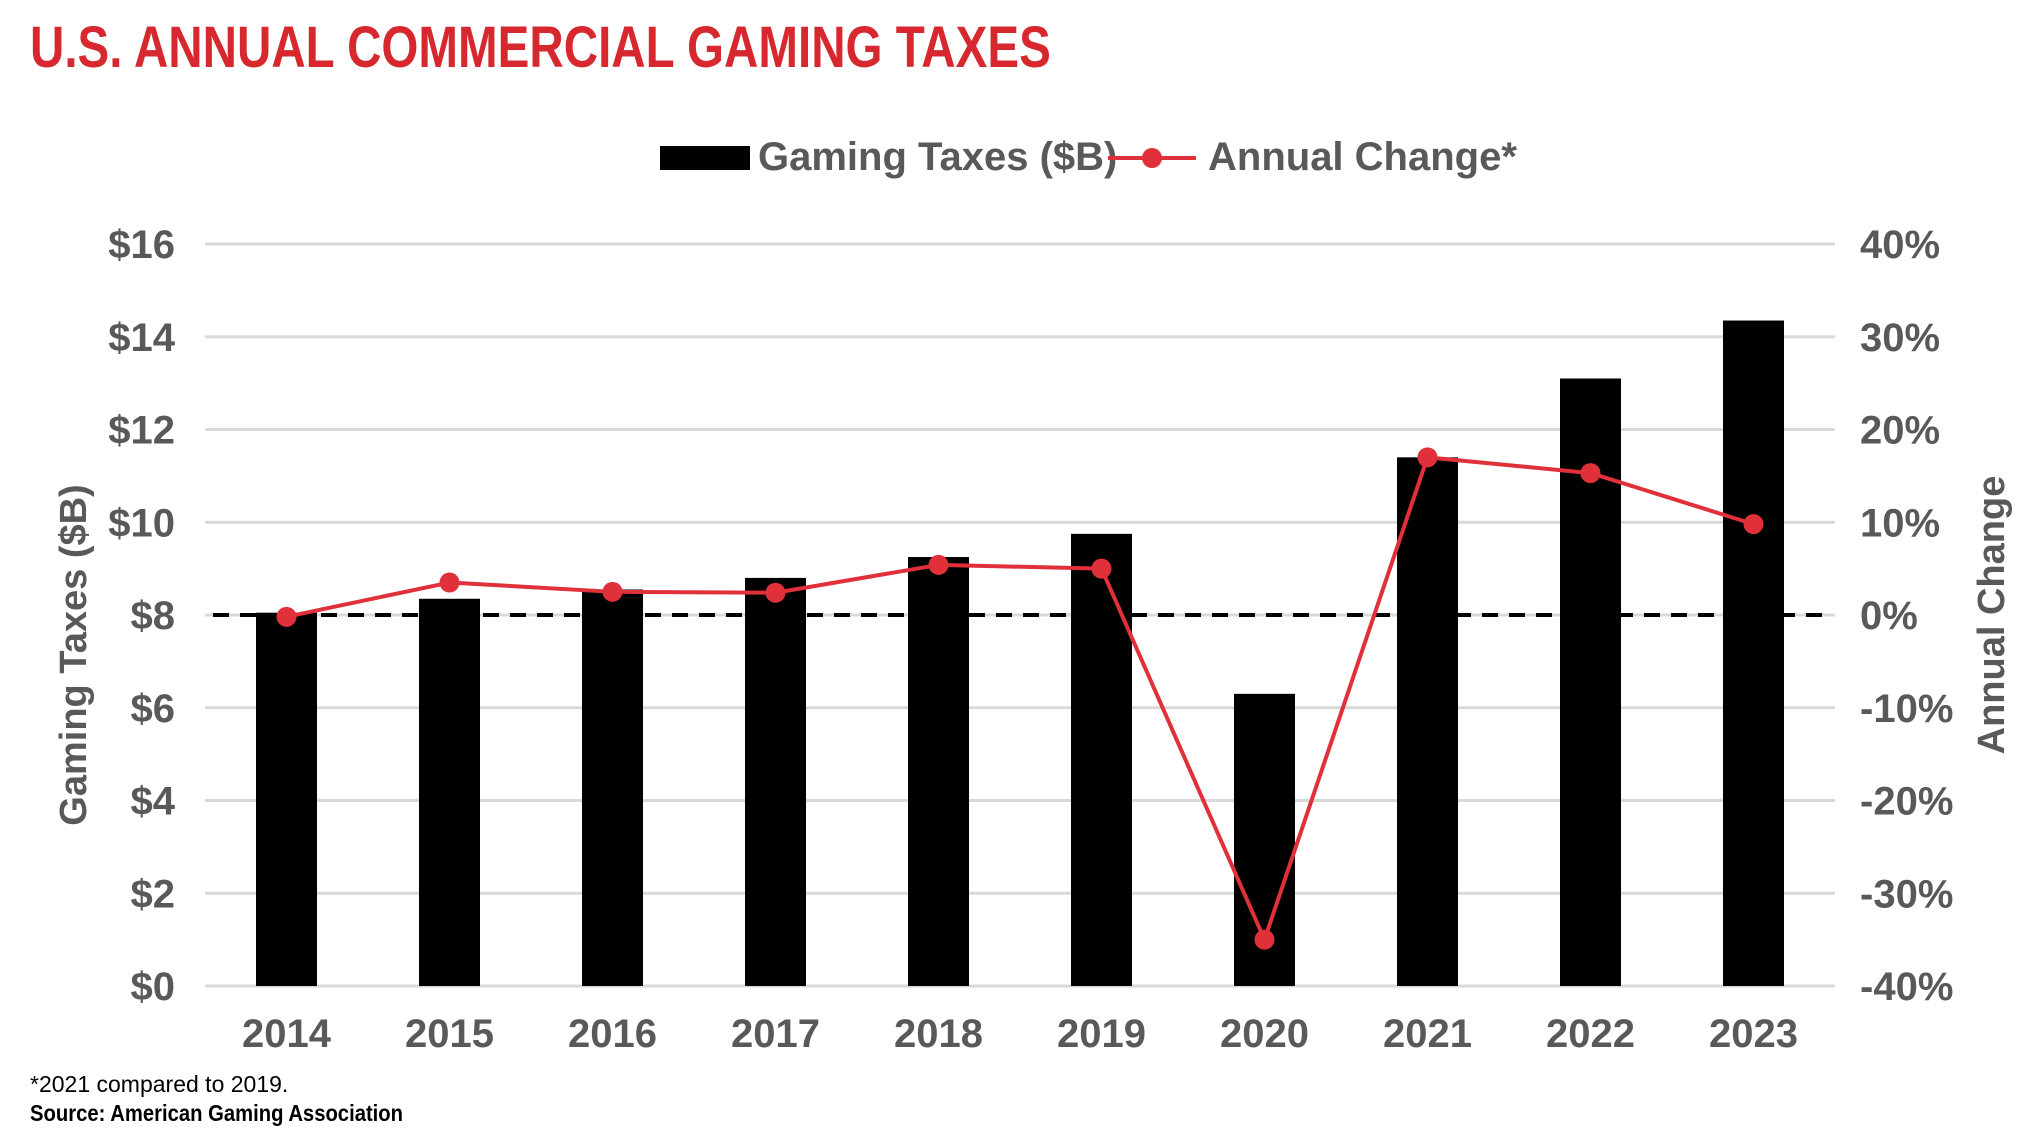  Describe the element at coordinates (153, 709) in the screenshot. I see `y-tick-label: $6` at that location.